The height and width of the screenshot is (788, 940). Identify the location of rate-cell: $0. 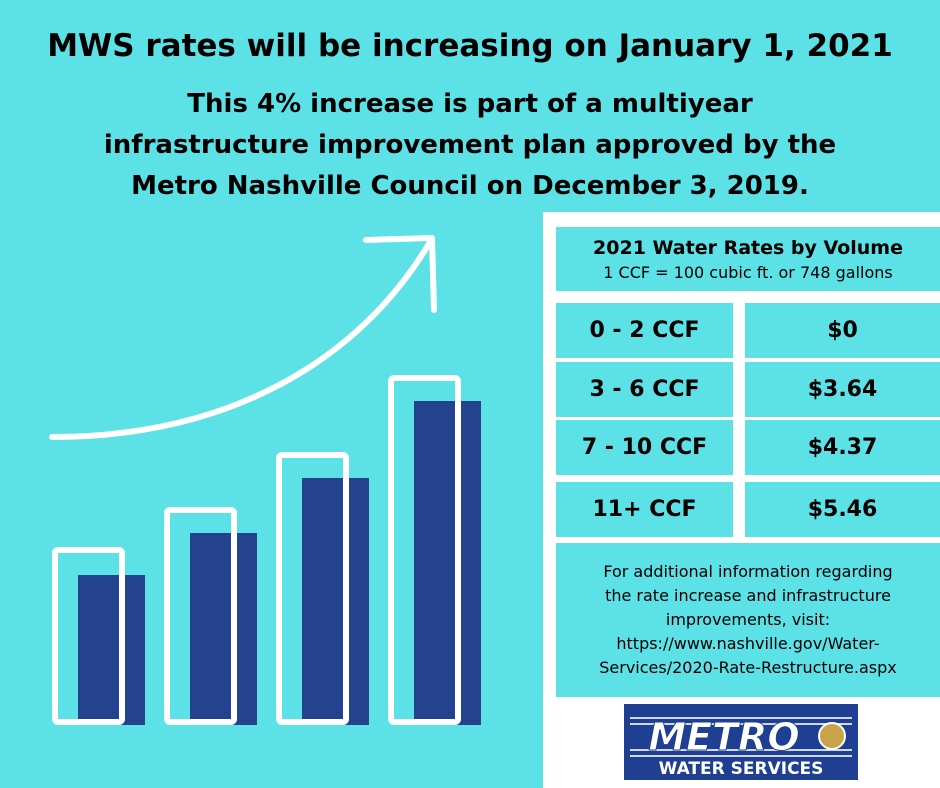
(842, 330).